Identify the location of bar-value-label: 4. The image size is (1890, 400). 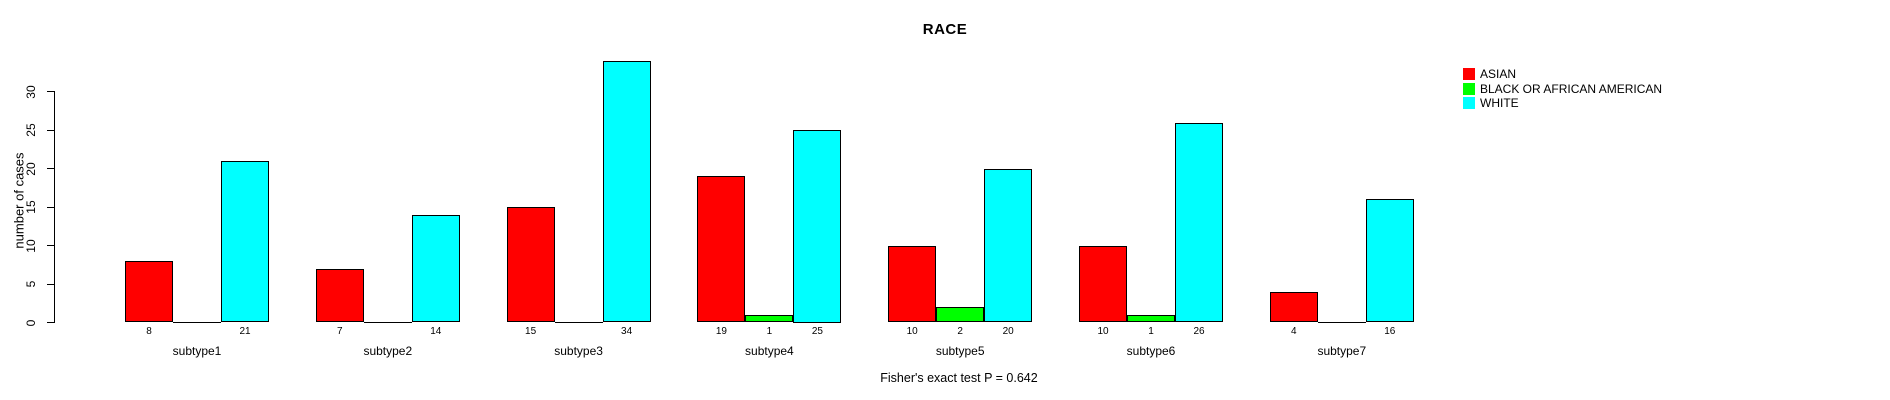
(1294, 331).